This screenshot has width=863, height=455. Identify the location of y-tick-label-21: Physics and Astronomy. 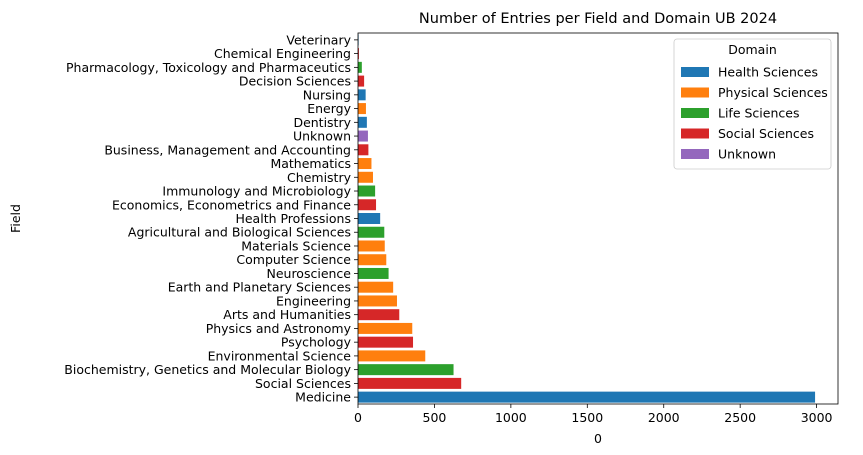
(279, 328).